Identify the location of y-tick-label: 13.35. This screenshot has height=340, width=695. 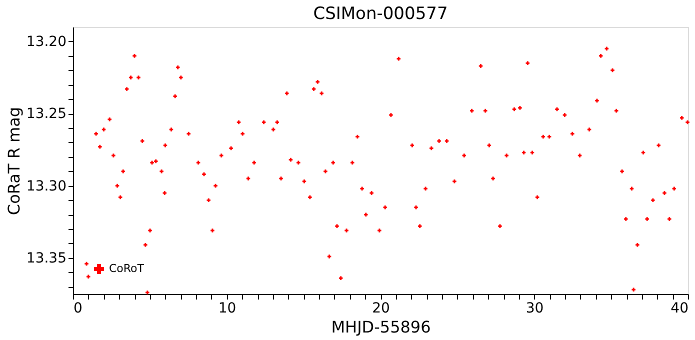
(46, 258).